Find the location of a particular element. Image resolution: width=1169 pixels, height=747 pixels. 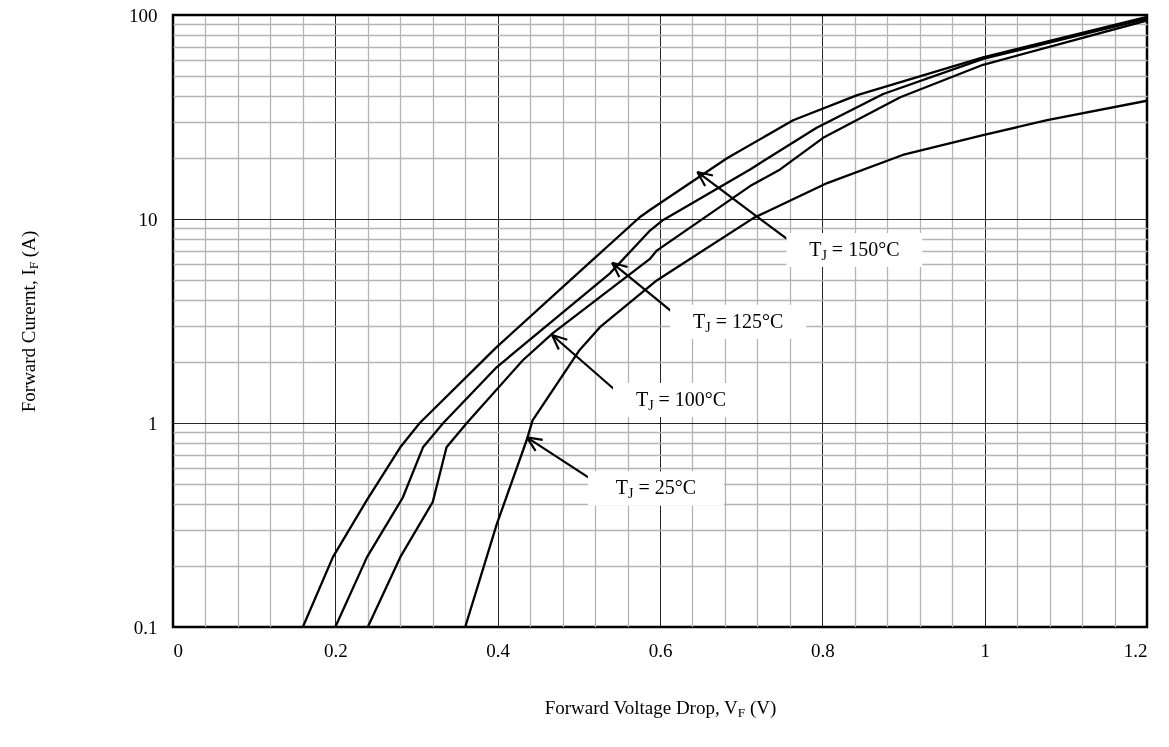

x-tick-label: 1 is located at coordinates (985, 650).